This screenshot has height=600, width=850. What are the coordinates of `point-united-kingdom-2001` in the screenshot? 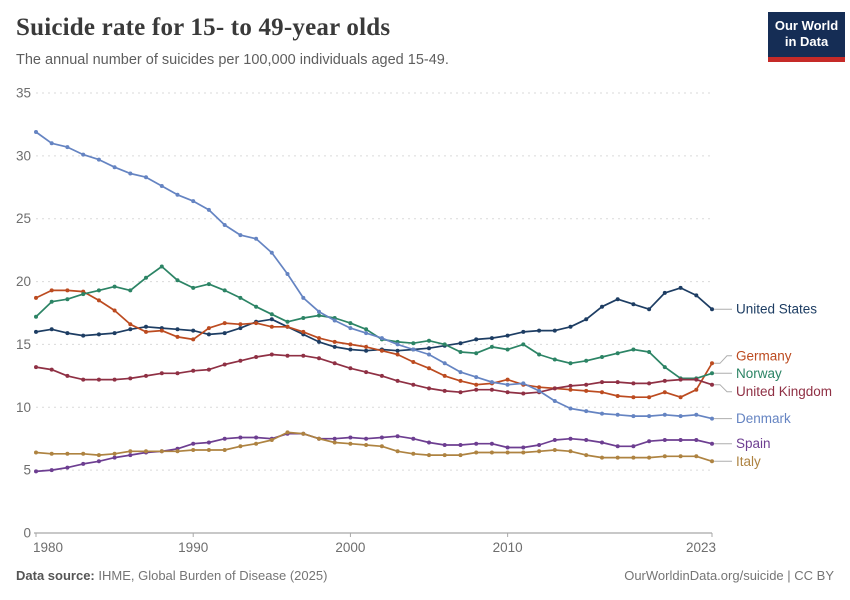 It's located at (366, 372).